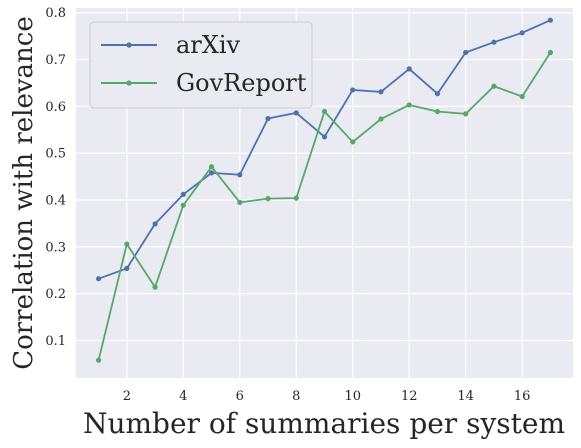 This screenshot has width=581, height=448. What do you see at coordinates (55, 247) in the screenshot?
I see `y-tick-label: 0.3` at bounding box center [55, 247].